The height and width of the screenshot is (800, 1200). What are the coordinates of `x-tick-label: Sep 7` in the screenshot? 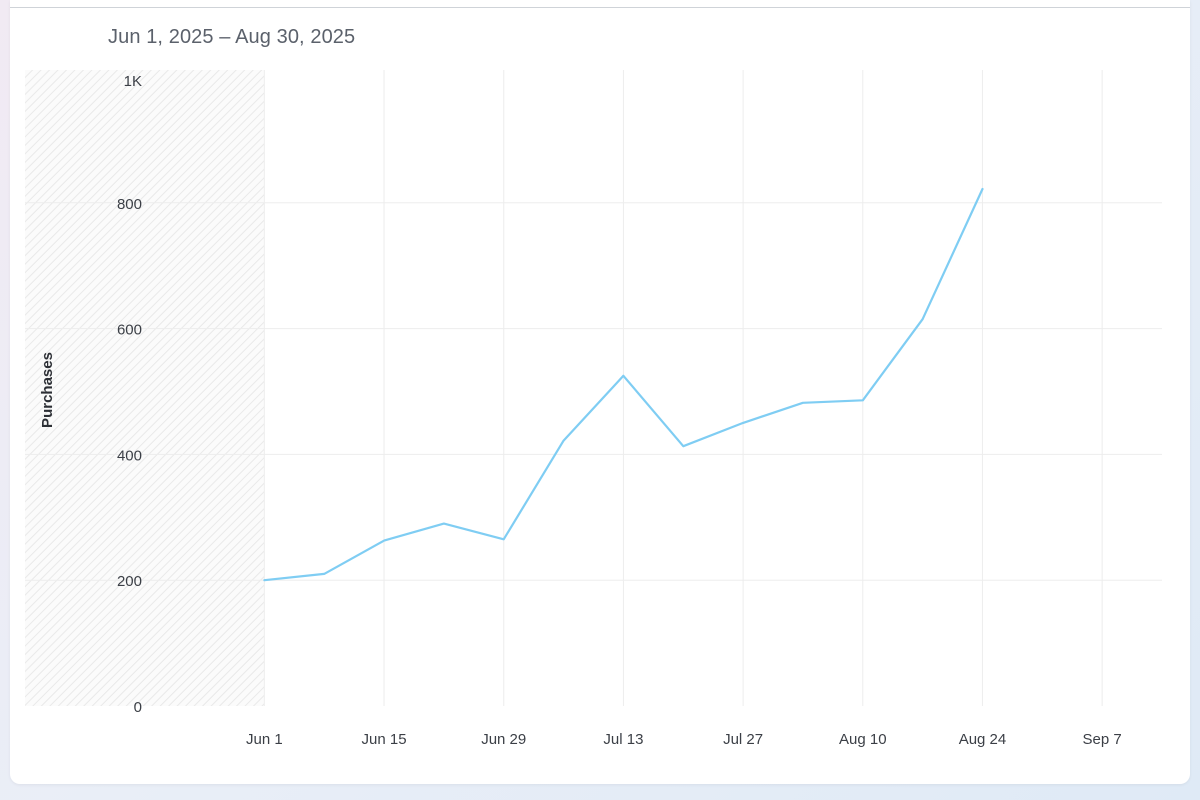 It's located at (1102, 739).